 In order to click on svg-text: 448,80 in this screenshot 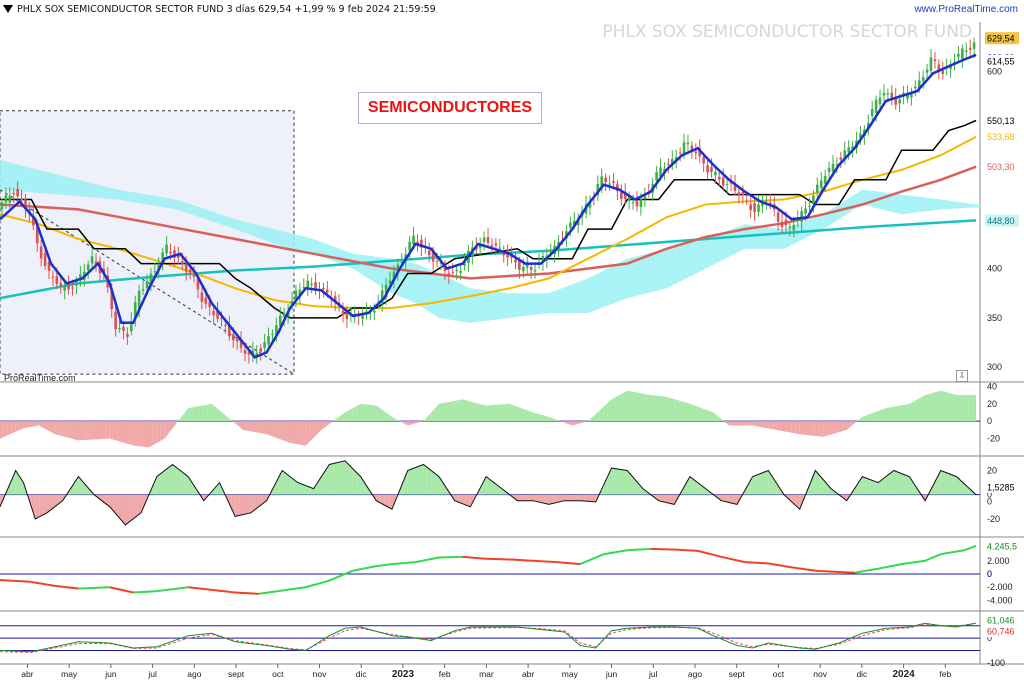, I will do `click(1001, 221)`.